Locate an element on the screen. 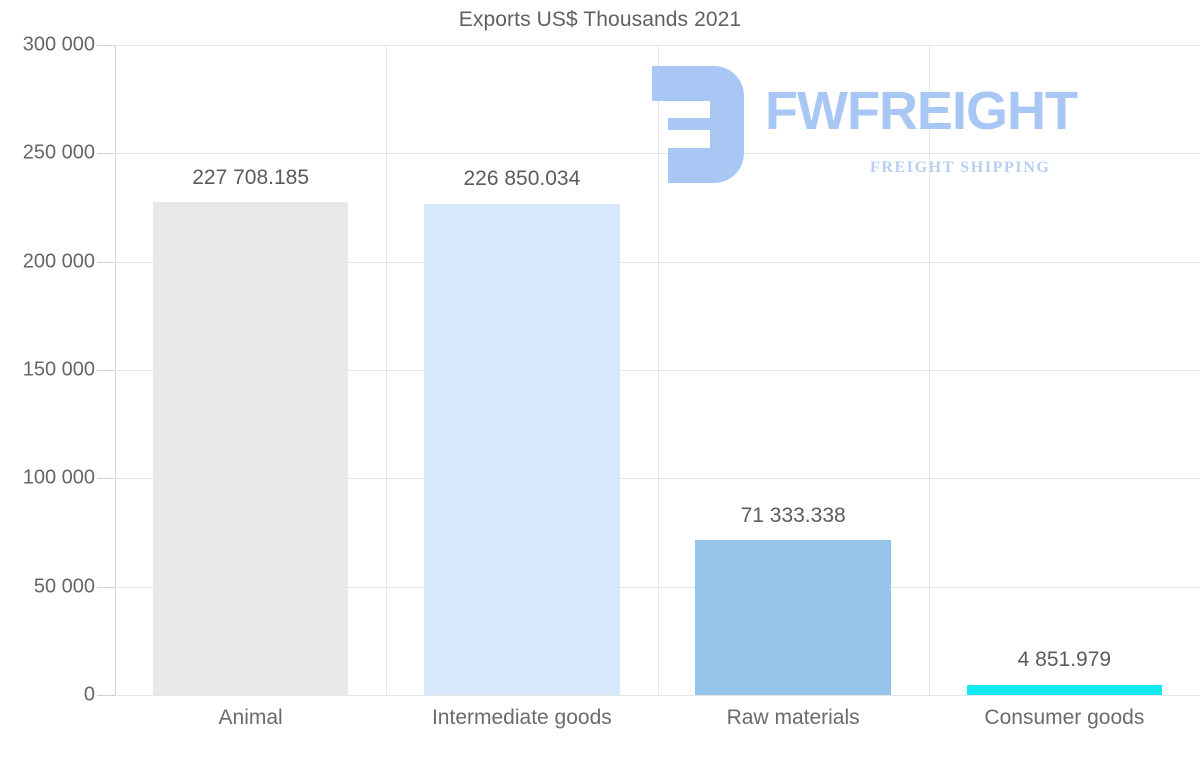 This screenshot has width=1200, height=763. y-axis-tick-label: 300 000 is located at coordinates (58, 44).